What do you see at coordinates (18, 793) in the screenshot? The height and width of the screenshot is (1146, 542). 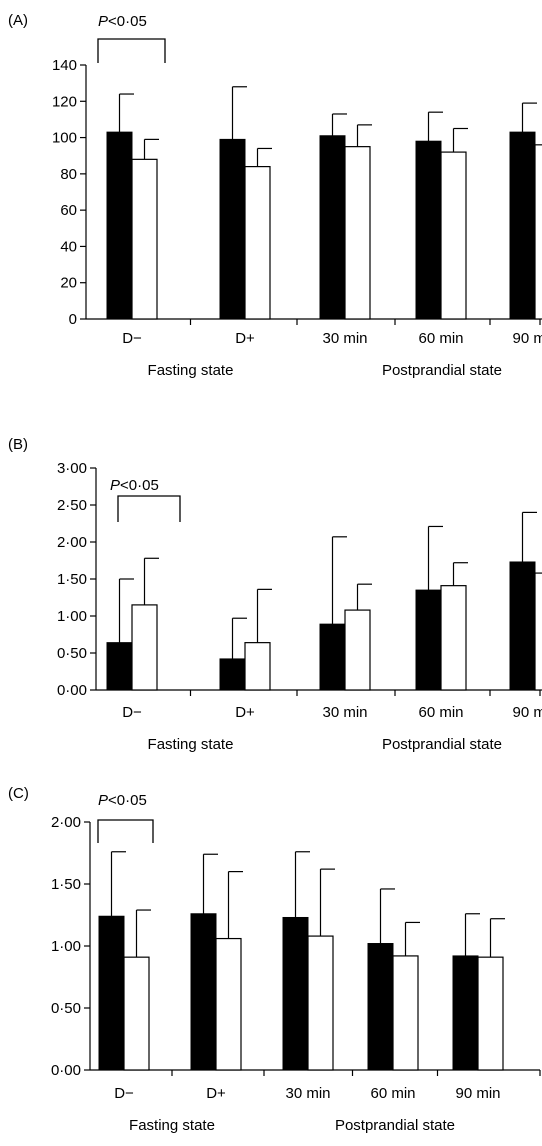 I see `panel-label: (C)` at bounding box center [18, 793].